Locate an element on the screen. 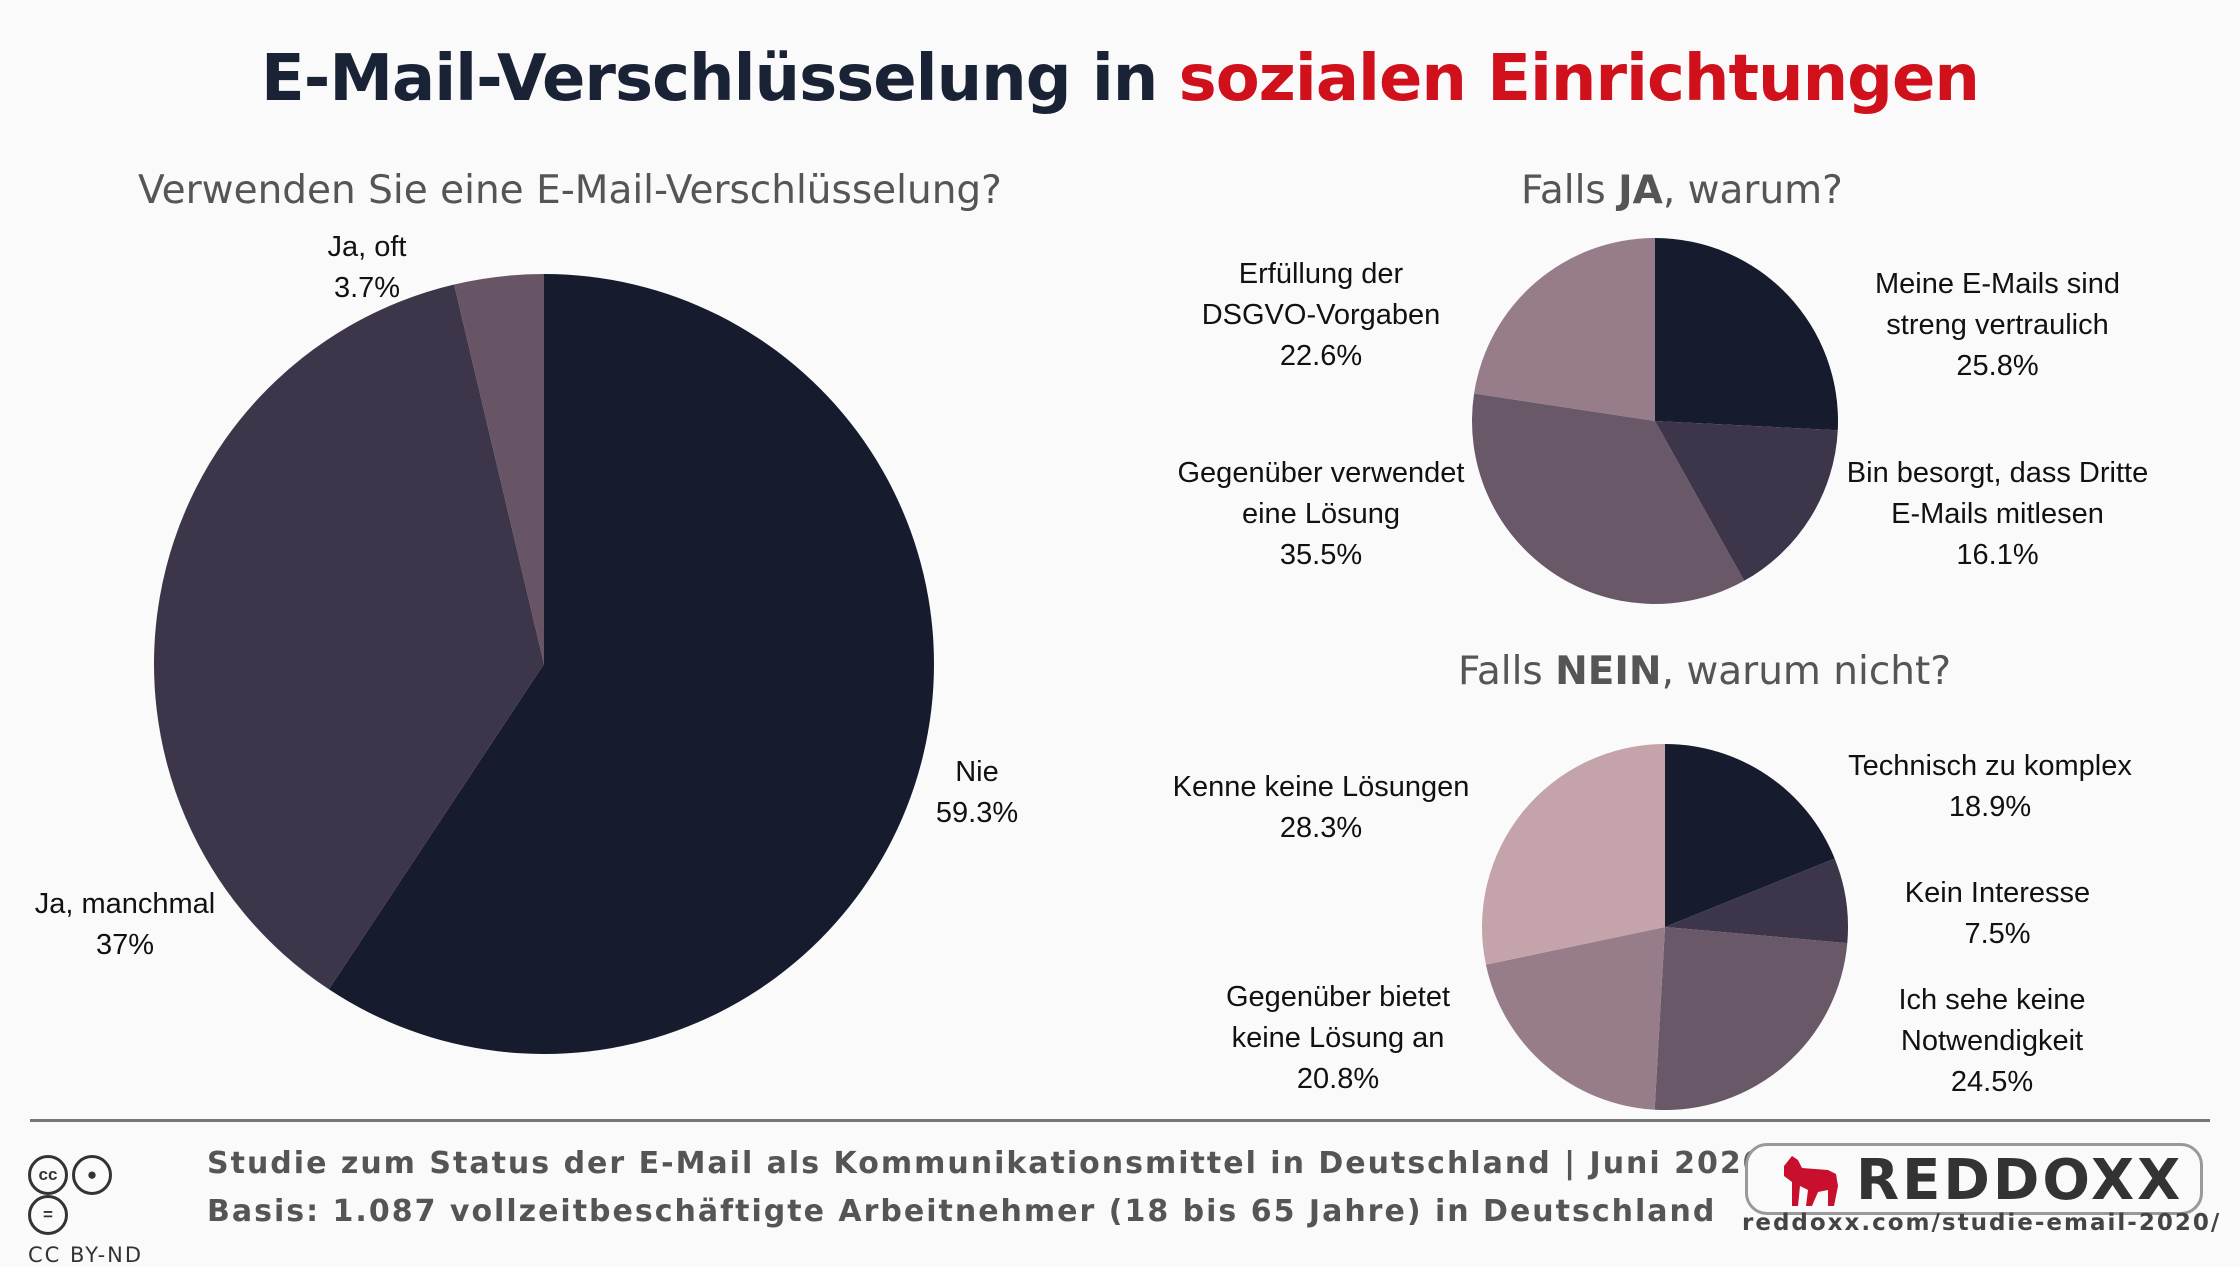 The image size is (2240, 1267). dog-icon is located at coordinates (1811, 1181).